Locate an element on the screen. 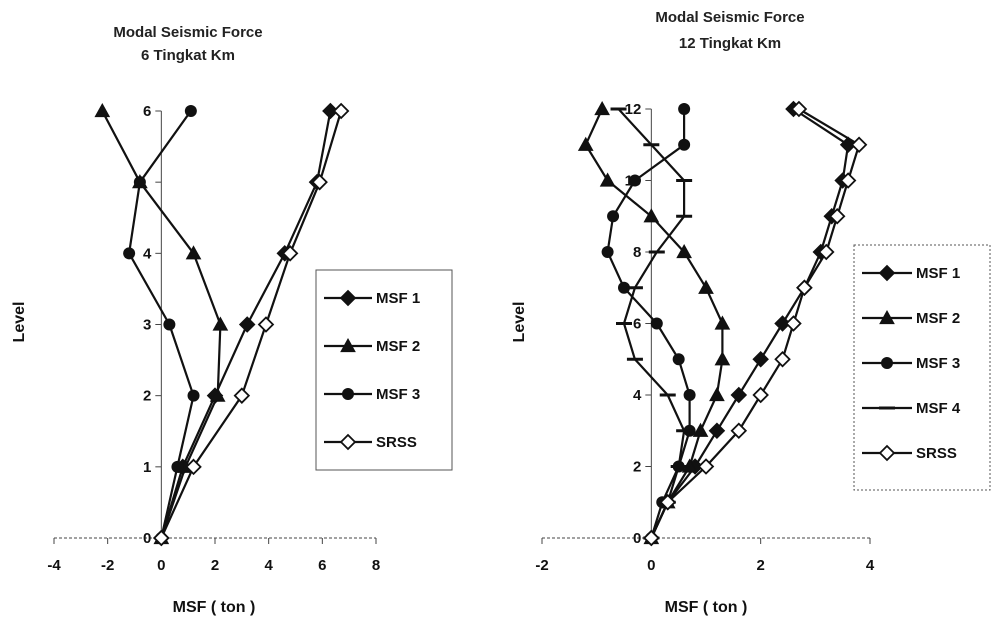  chart1-subtitle: 6 Tingkat Km is located at coordinates (188, 55).